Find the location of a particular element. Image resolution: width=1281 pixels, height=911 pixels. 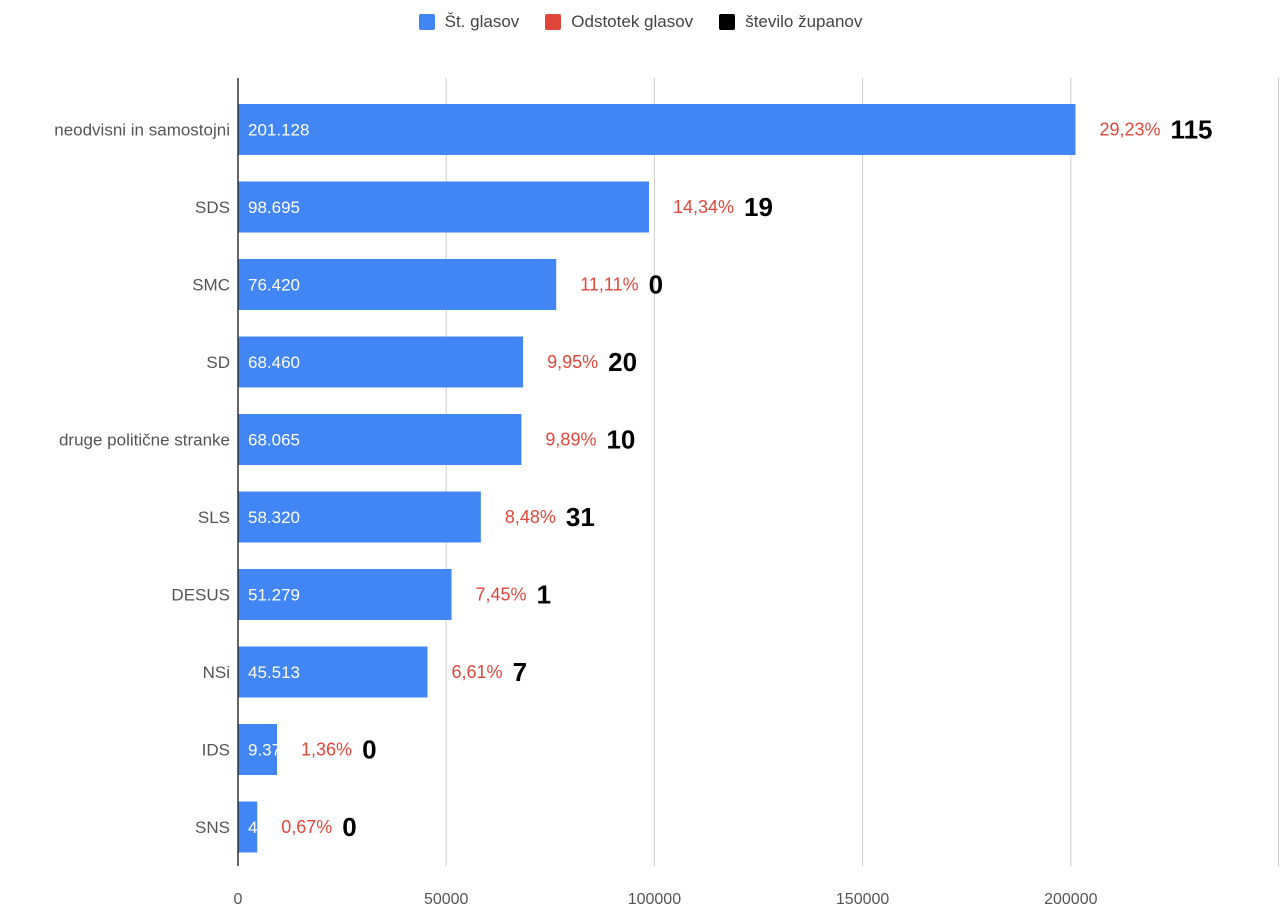

bar-value-label: 45.513 is located at coordinates (274, 672).